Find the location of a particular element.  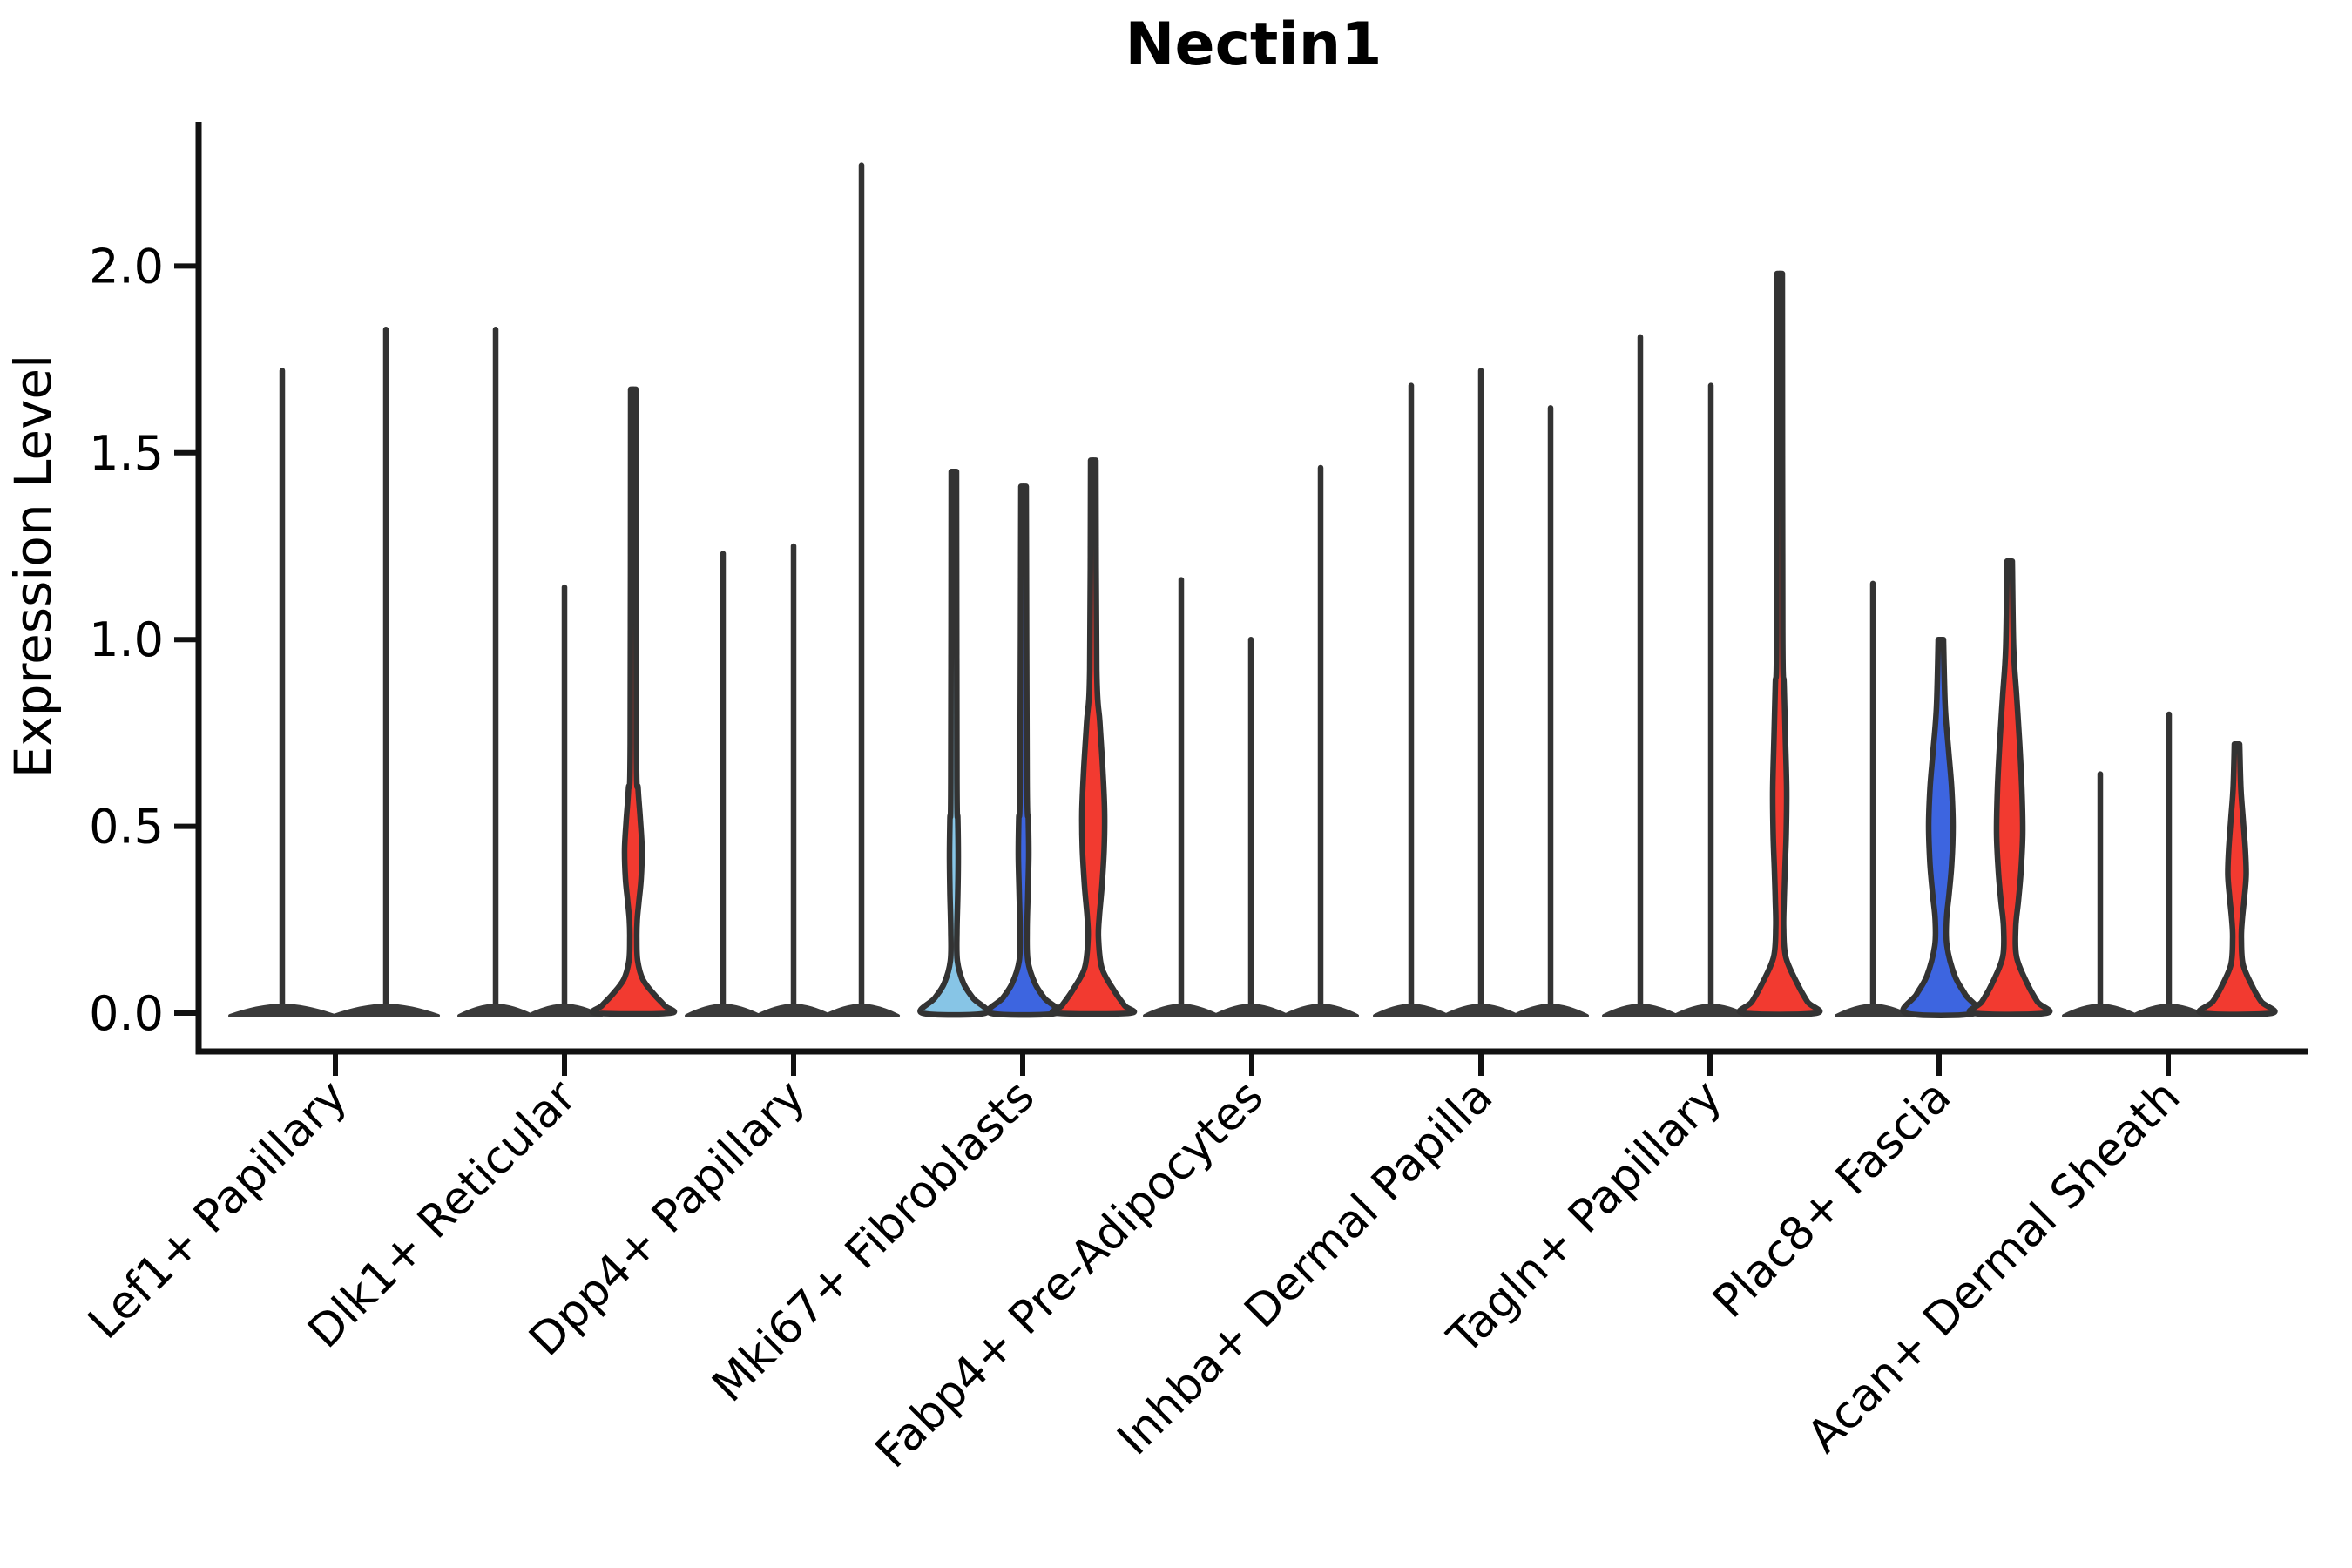

y-axis-label: Expression Level is located at coordinates (33, 566).